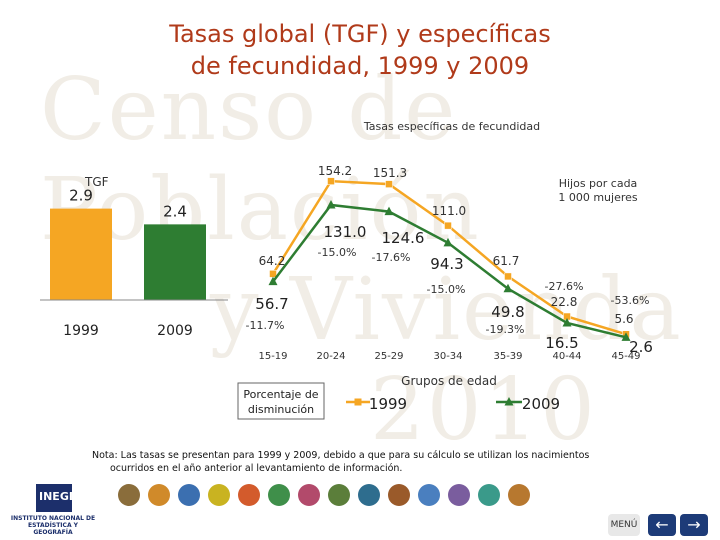 The width and height of the screenshot is (720, 540). Describe the element at coordinates (272, 261) in the screenshot. I see `series-1999-data-label: 64.2` at that location.